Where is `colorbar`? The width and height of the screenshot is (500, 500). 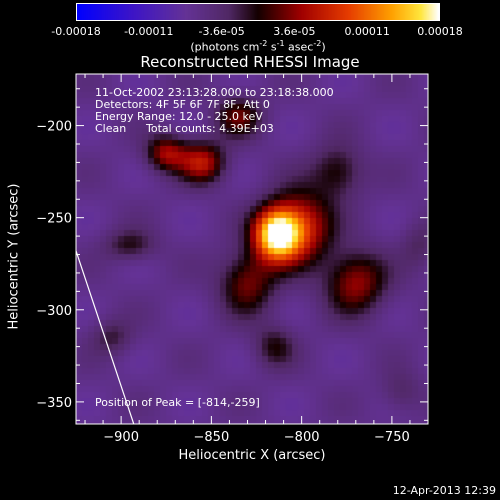
colorbar is located at coordinates (258, 12).